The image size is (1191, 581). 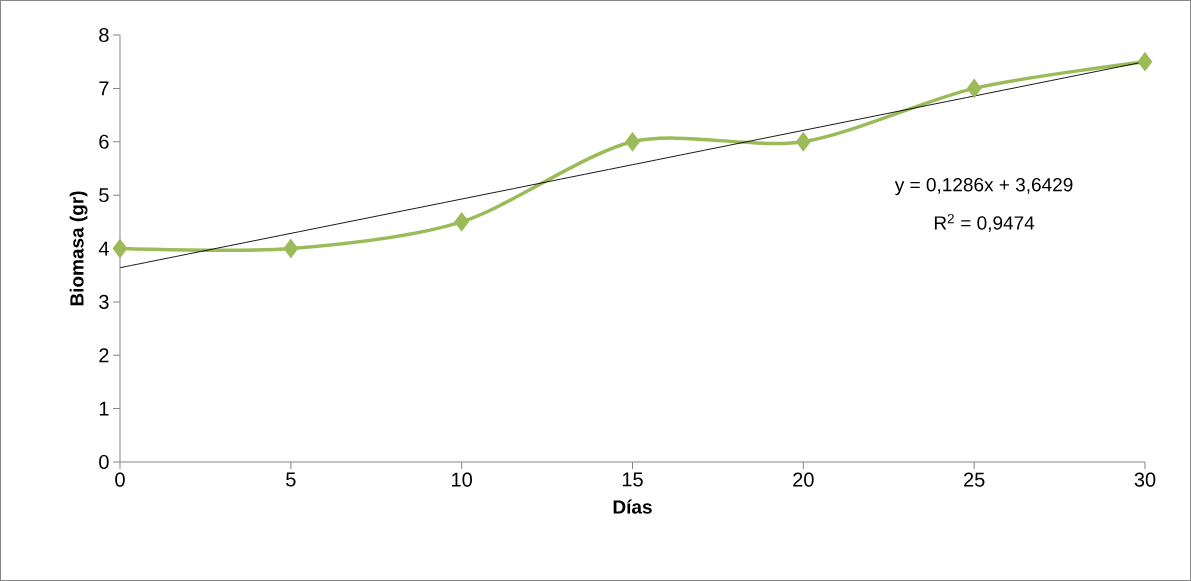 I want to click on y-tick-label: 3, so click(x=104, y=301).